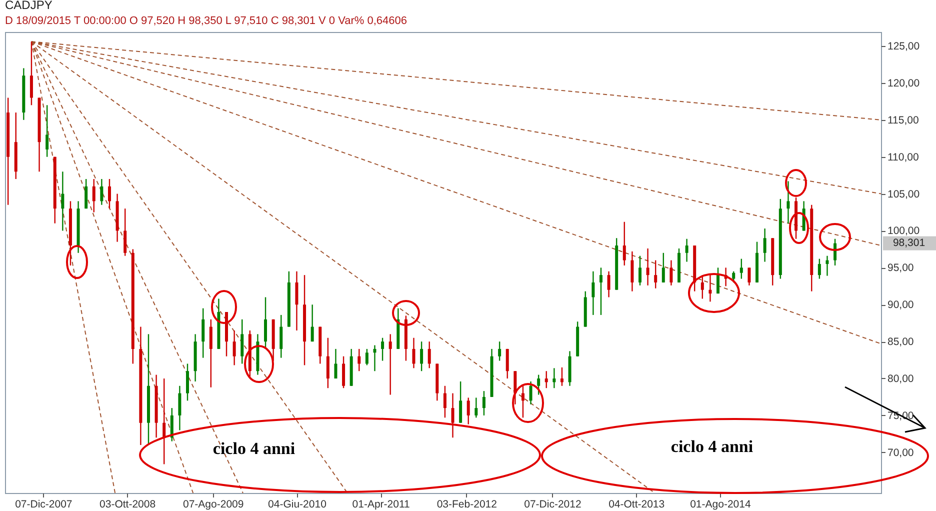 This screenshot has width=936, height=511. What do you see at coordinates (297, 504) in the screenshot?
I see `x-tick-label: 04-Giu-2010` at bounding box center [297, 504].